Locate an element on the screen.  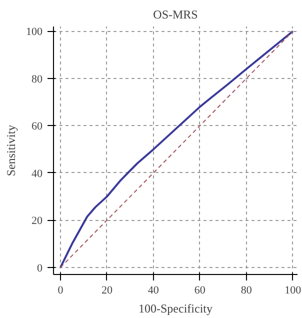
y-tick-label: 80 is located at coordinates (37, 79).